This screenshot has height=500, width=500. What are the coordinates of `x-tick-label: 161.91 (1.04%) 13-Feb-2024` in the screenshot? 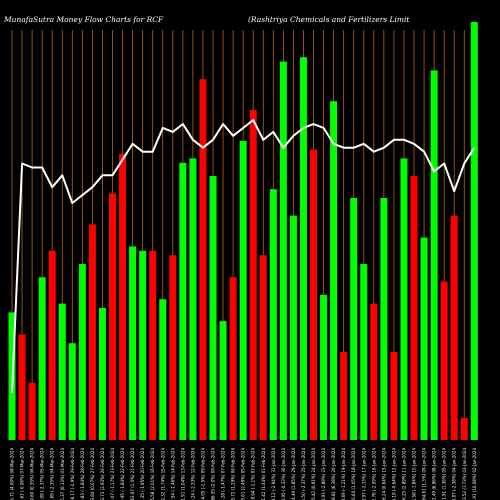 It's located at (182, 474).